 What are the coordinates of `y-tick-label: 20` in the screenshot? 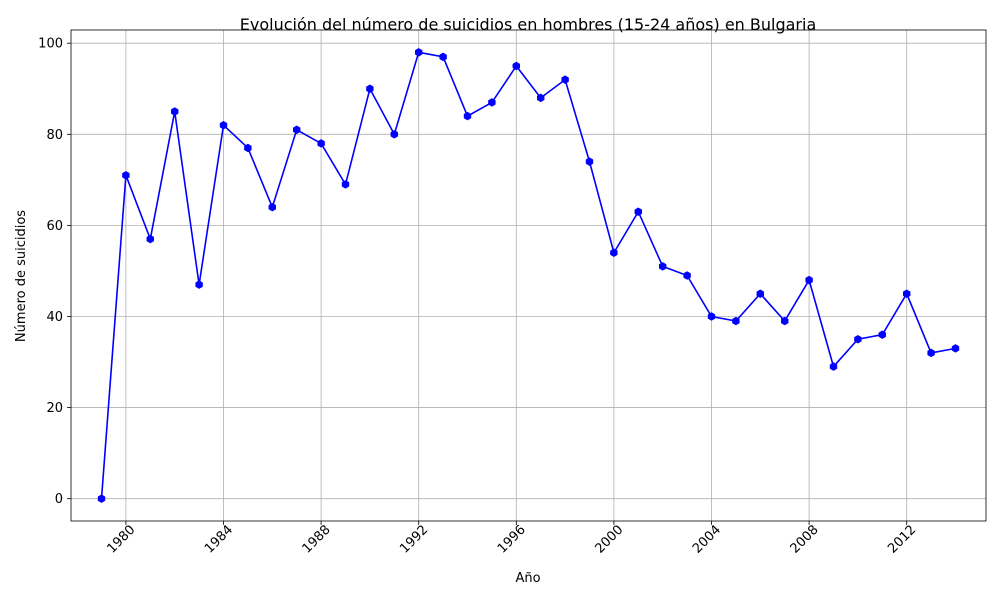 It's located at (54, 408).